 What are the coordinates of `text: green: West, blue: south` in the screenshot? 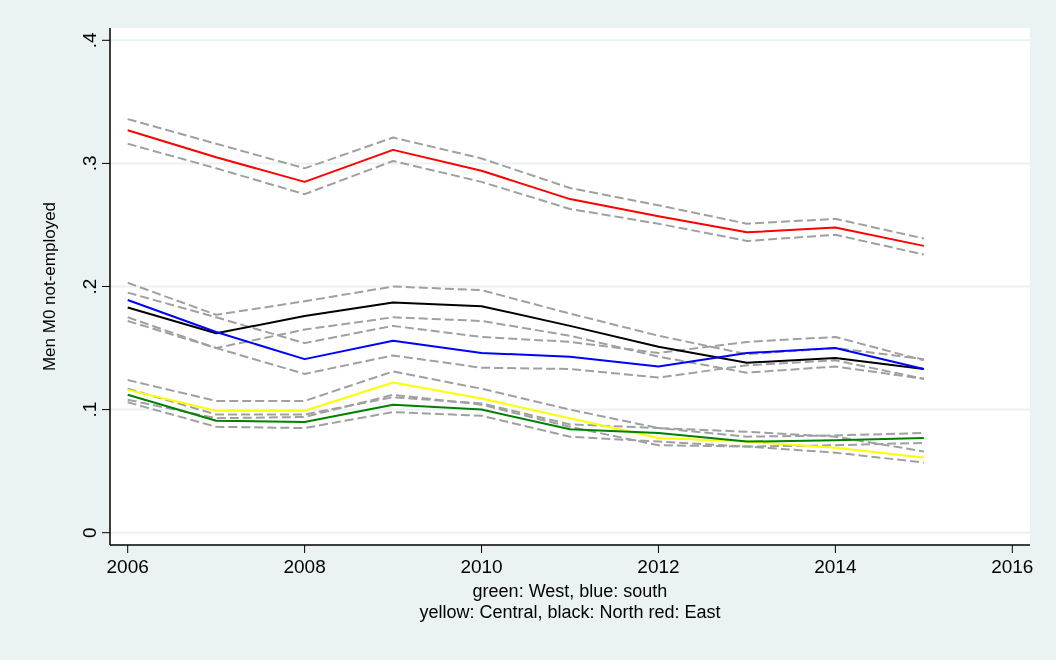 It's located at (570, 591).